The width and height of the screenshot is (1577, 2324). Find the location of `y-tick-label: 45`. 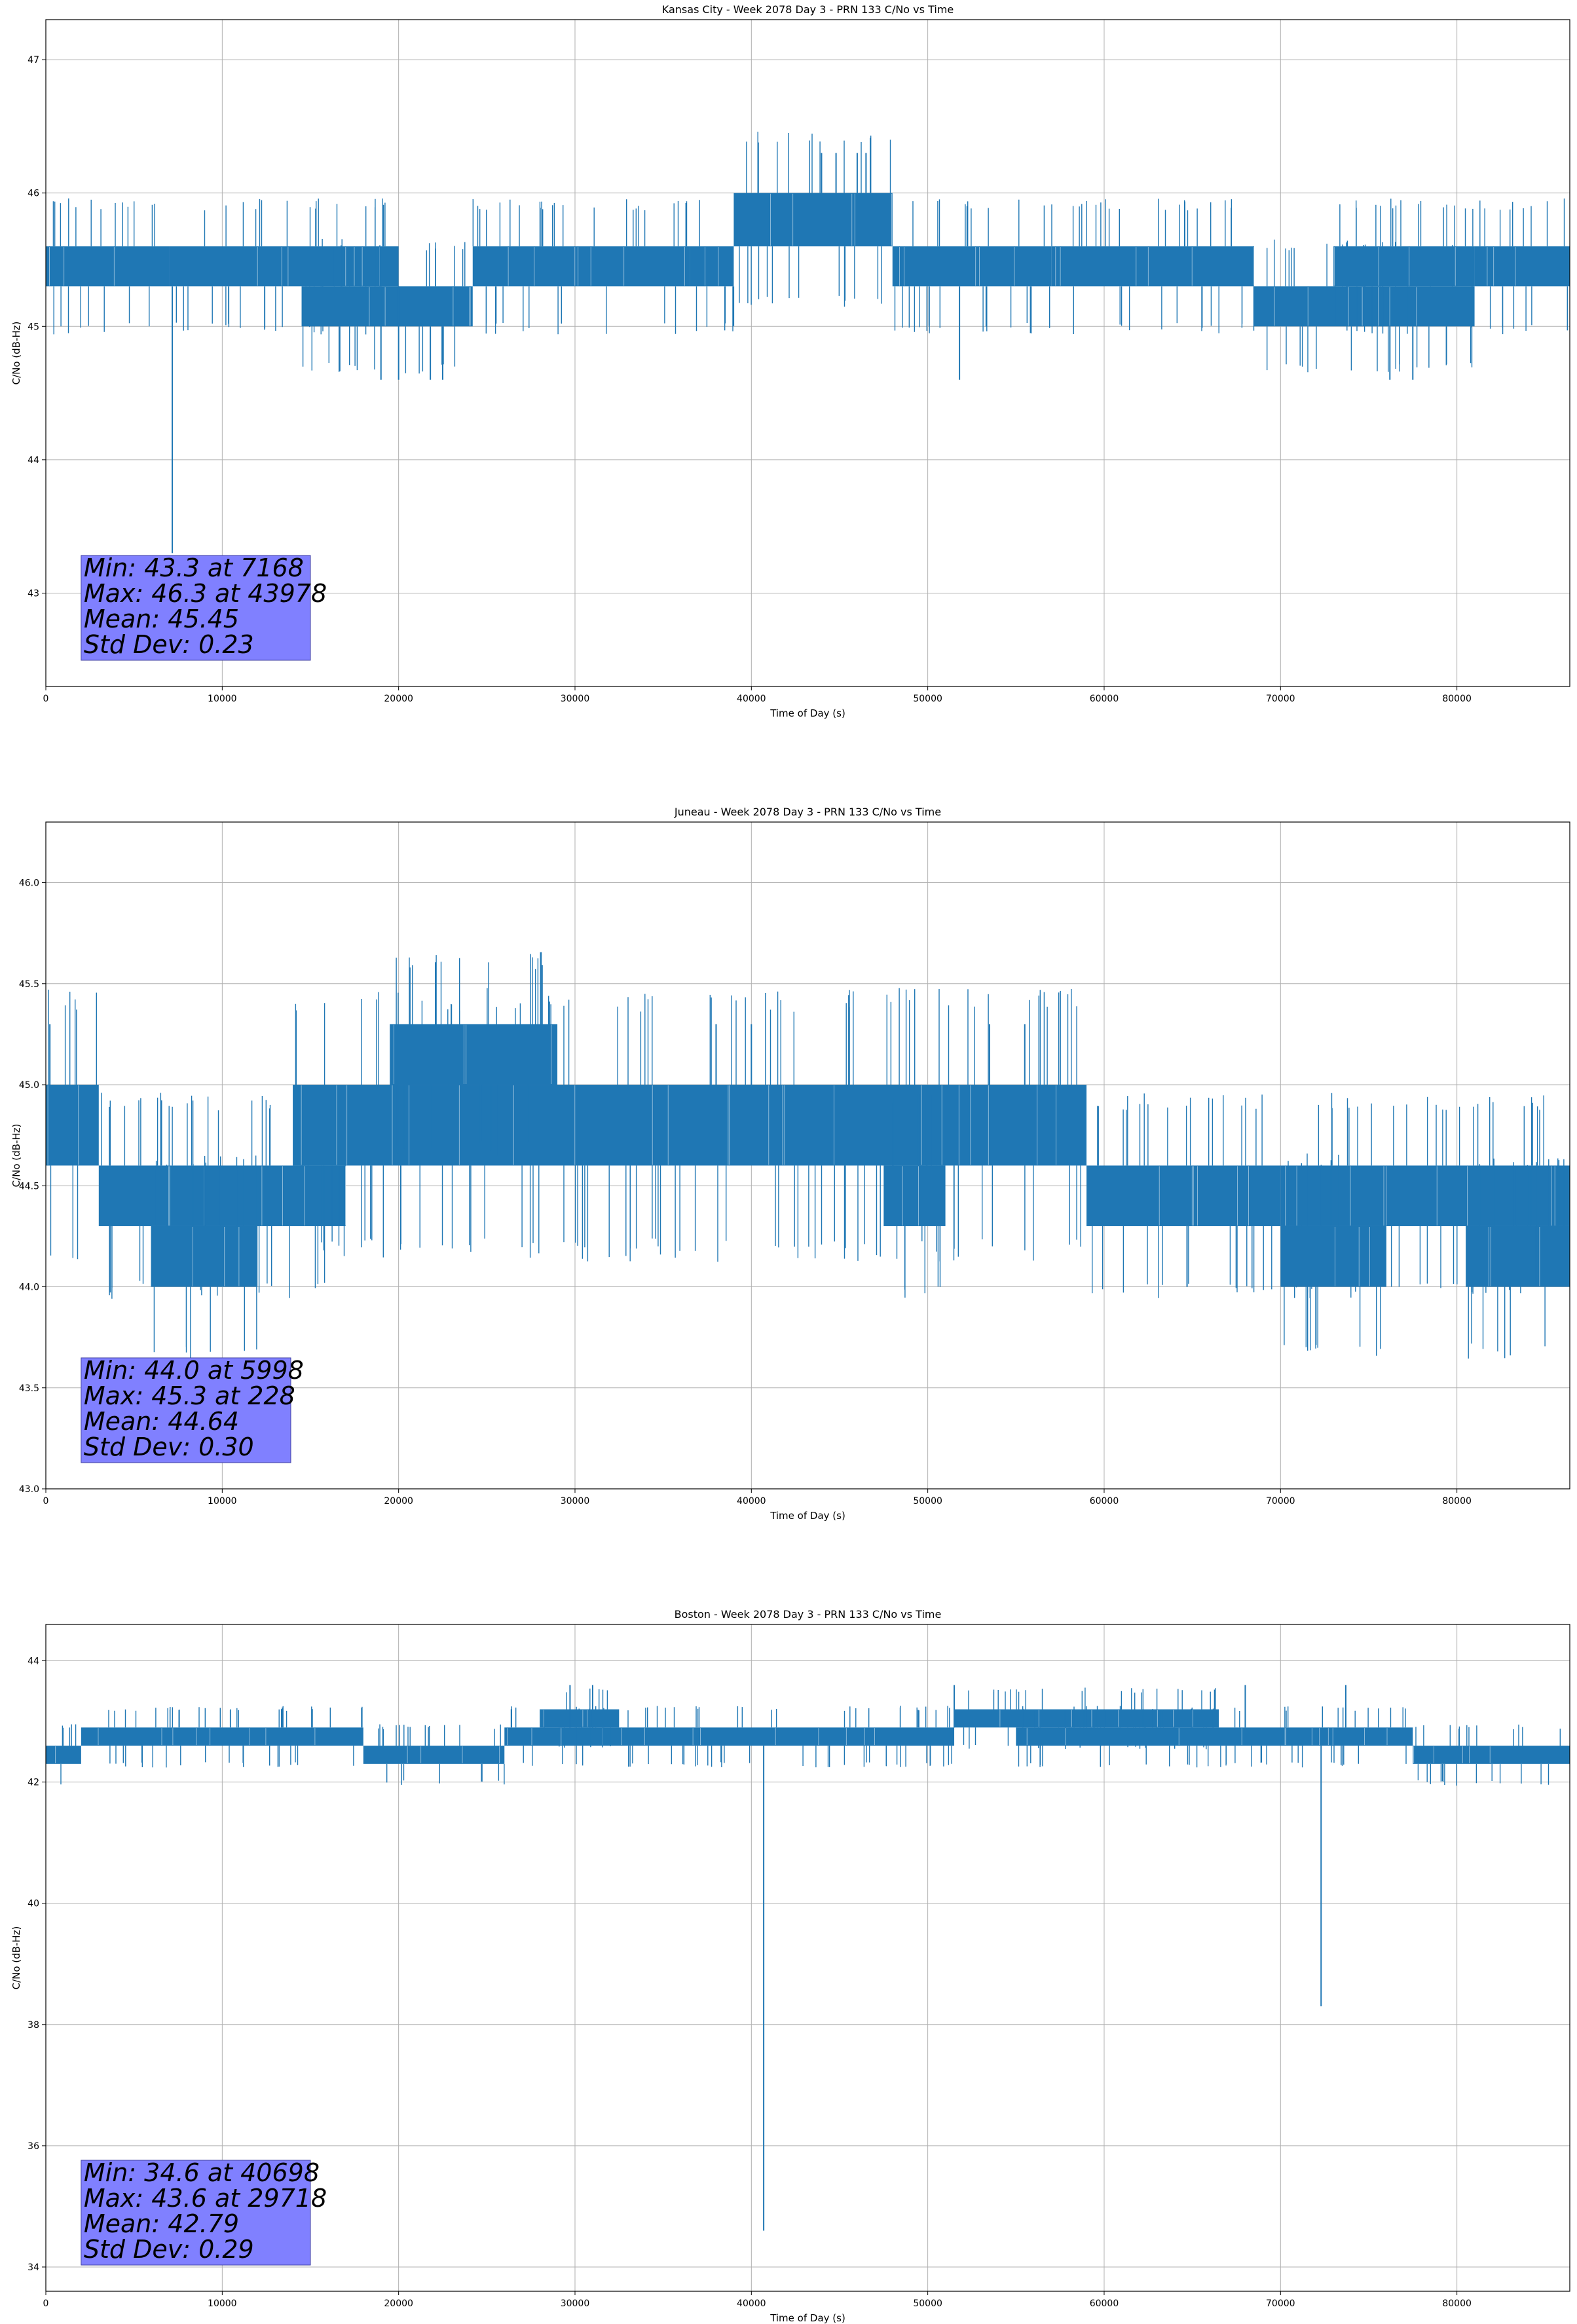

y-tick-label: 45 is located at coordinates (33, 327).